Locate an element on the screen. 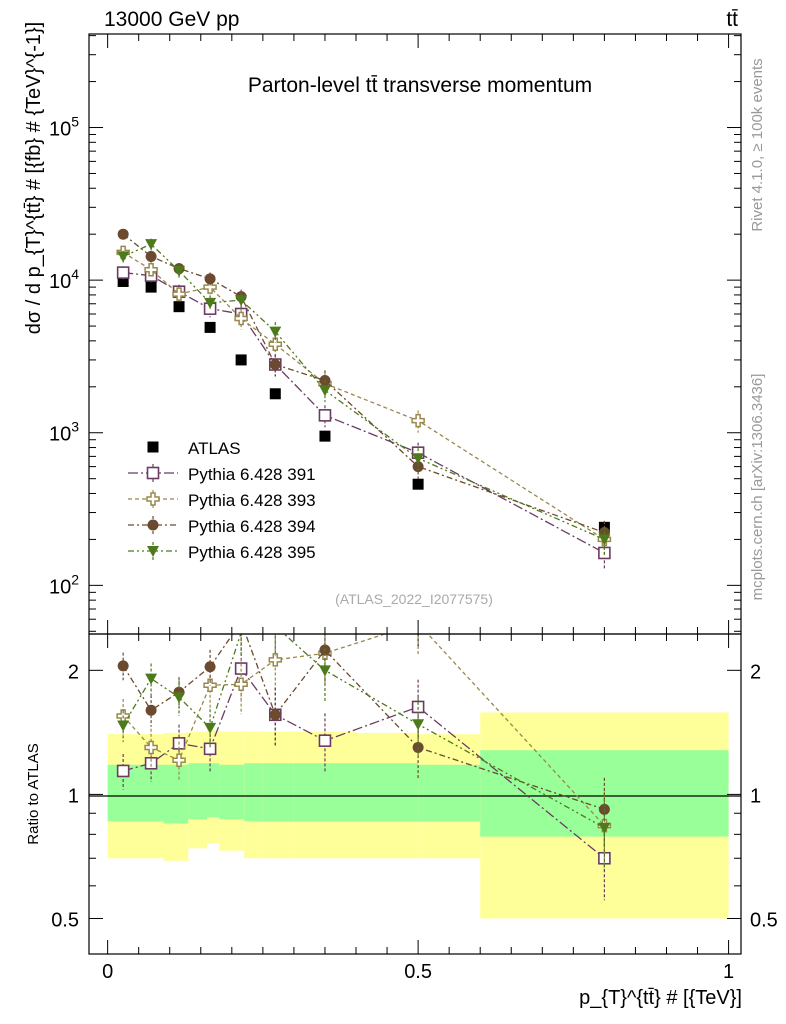 The image size is (786, 1024). ratio-y-tick-label-left: 0.5 is located at coordinates (65, 920).